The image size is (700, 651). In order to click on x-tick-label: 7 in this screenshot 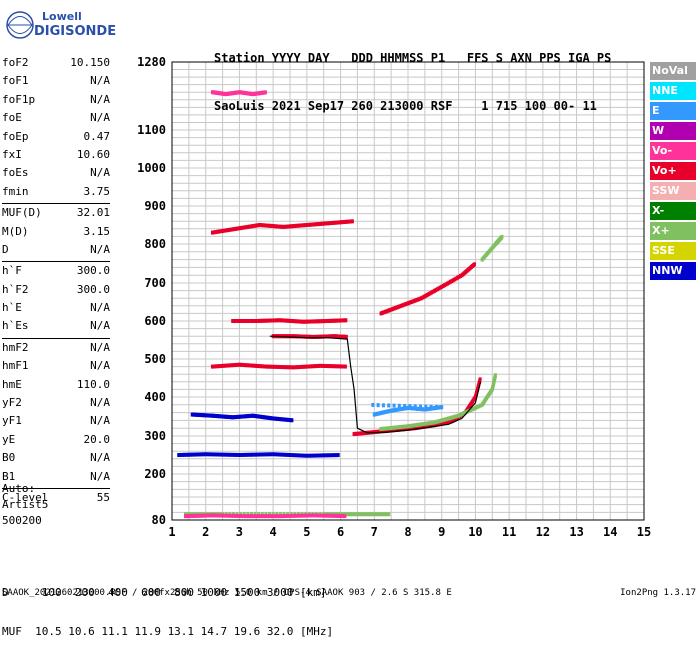, I will do `click(374, 532)`.